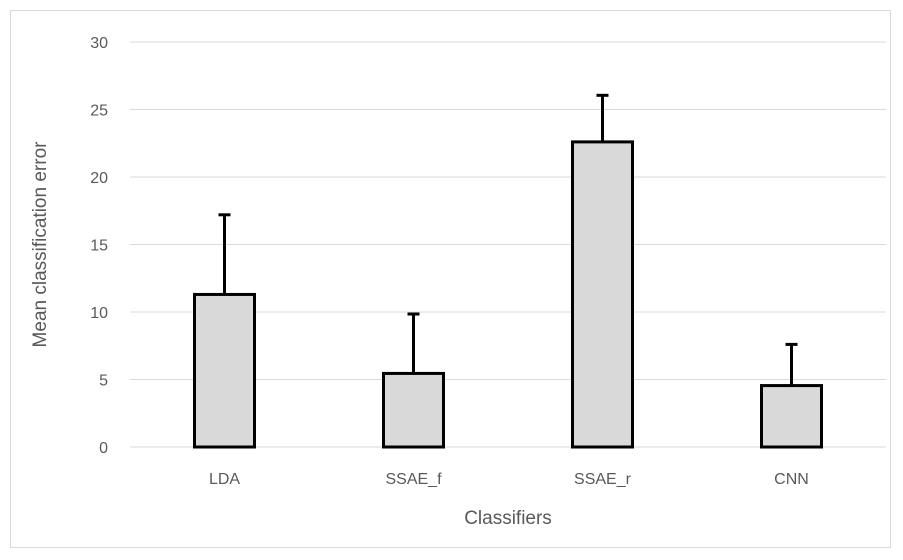 This screenshot has height=560, width=903. I want to click on x-axis-title: Classifiers, so click(508, 518).